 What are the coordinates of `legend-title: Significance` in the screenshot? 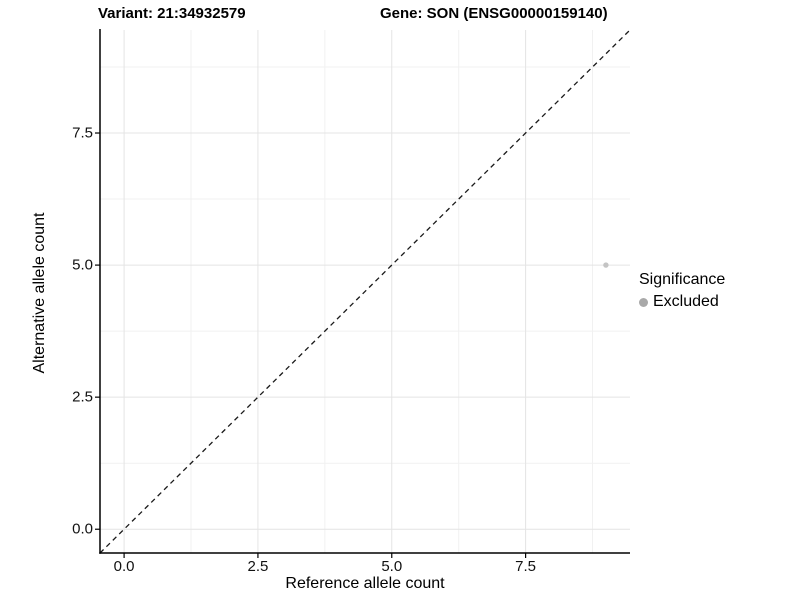 It's located at (682, 279).